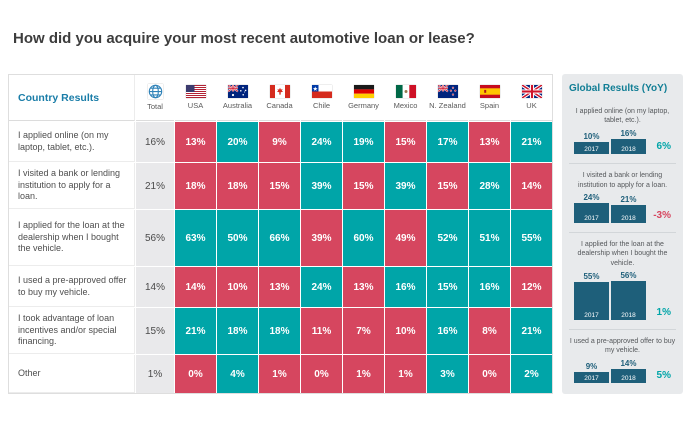 The height and width of the screenshot is (427, 684). Describe the element at coordinates (447, 331) in the screenshot. I see `value-cell-nzealand: 16%` at that location.